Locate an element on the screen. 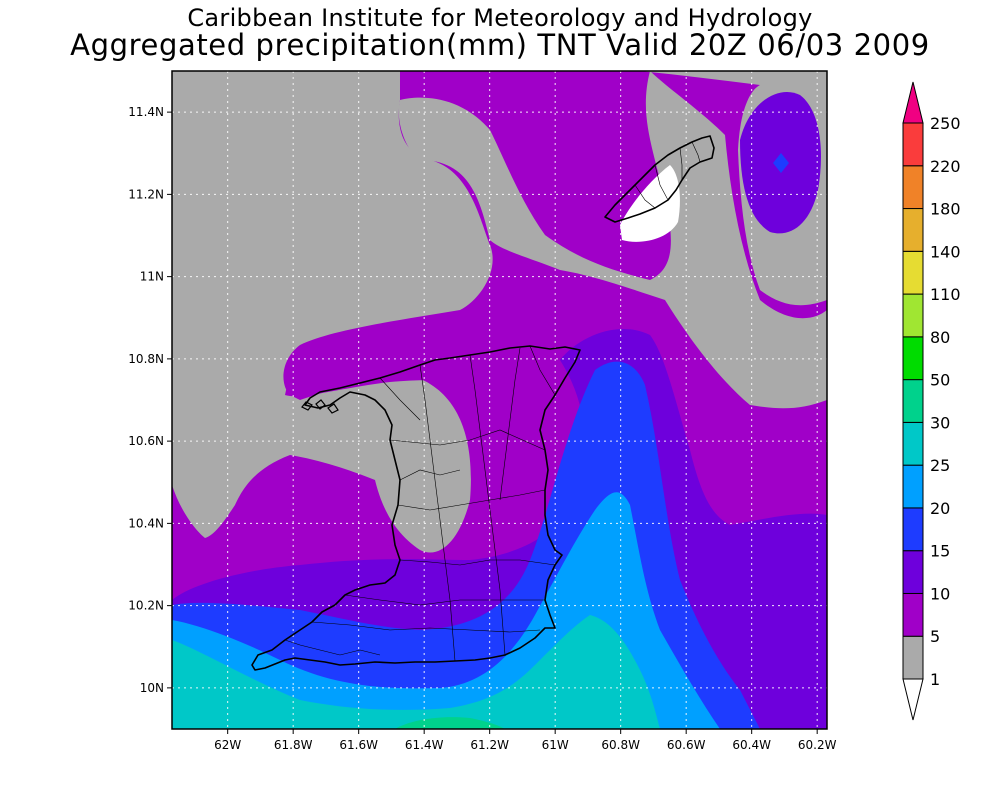 The height and width of the screenshot is (800, 1000). colorbar-label: 110 is located at coordinates (945, 294).